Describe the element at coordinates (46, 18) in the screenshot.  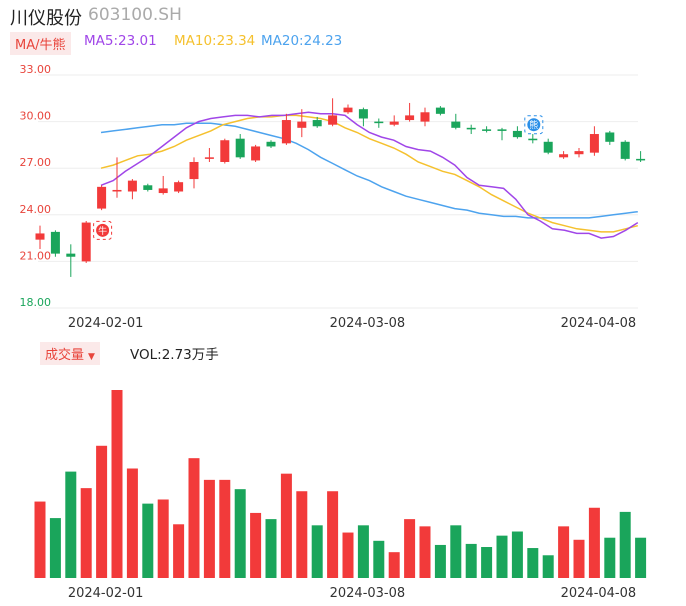
I see `stock-name: 川仪股份` at that location.